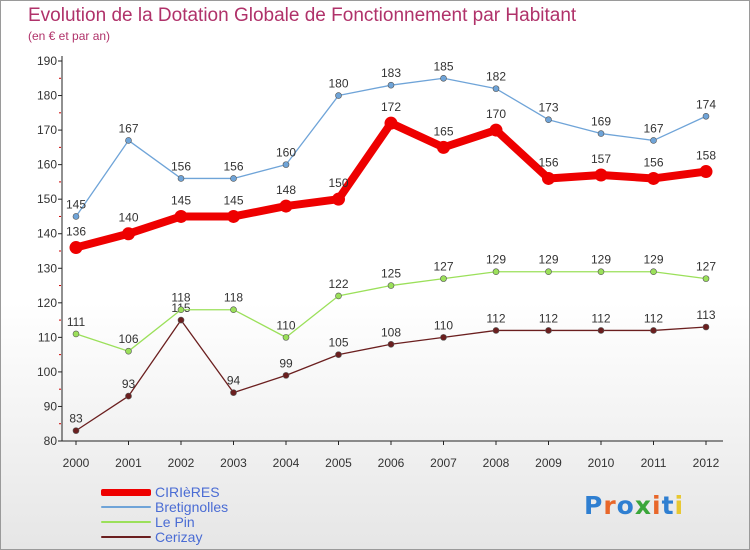  I want to click on data-label: 94, so click(234, 381).